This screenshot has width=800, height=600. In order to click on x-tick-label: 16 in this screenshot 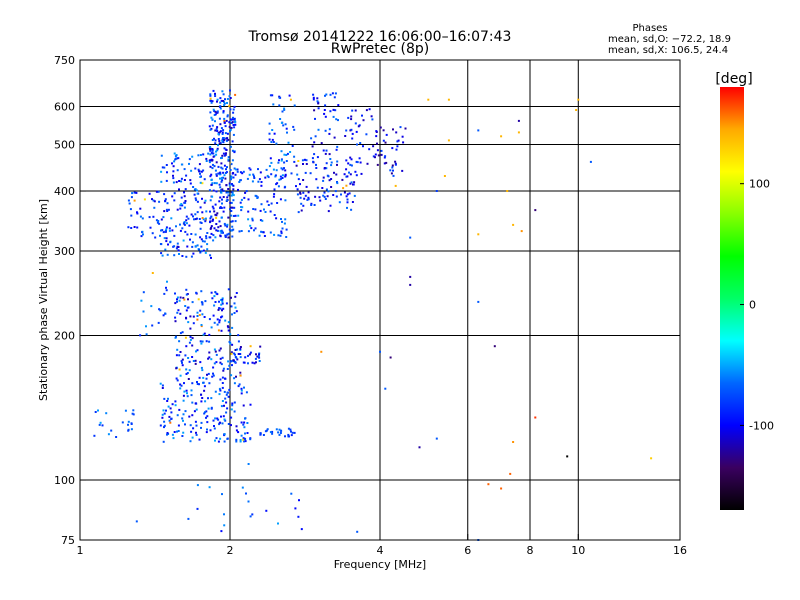, I will do `click(680, 550)`.